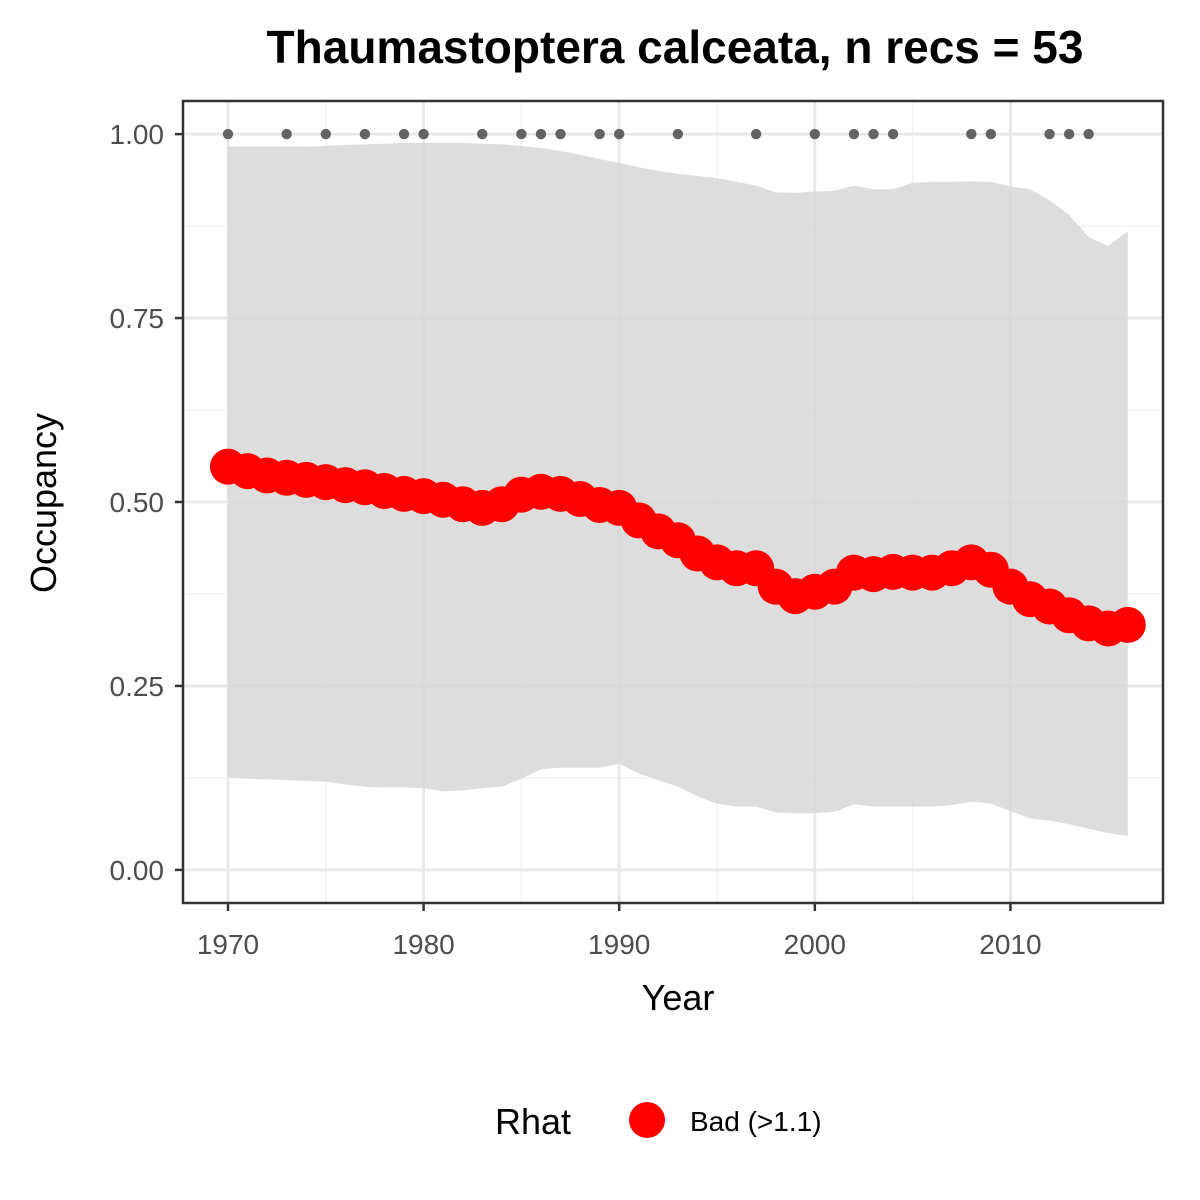 Image resolution: width=1200 pixels, height=1200 pixels. What do you see at coordinates (228, 944) in the screenshot?
I see `x-tick-label: 1970` at bounding box center [228, 944].